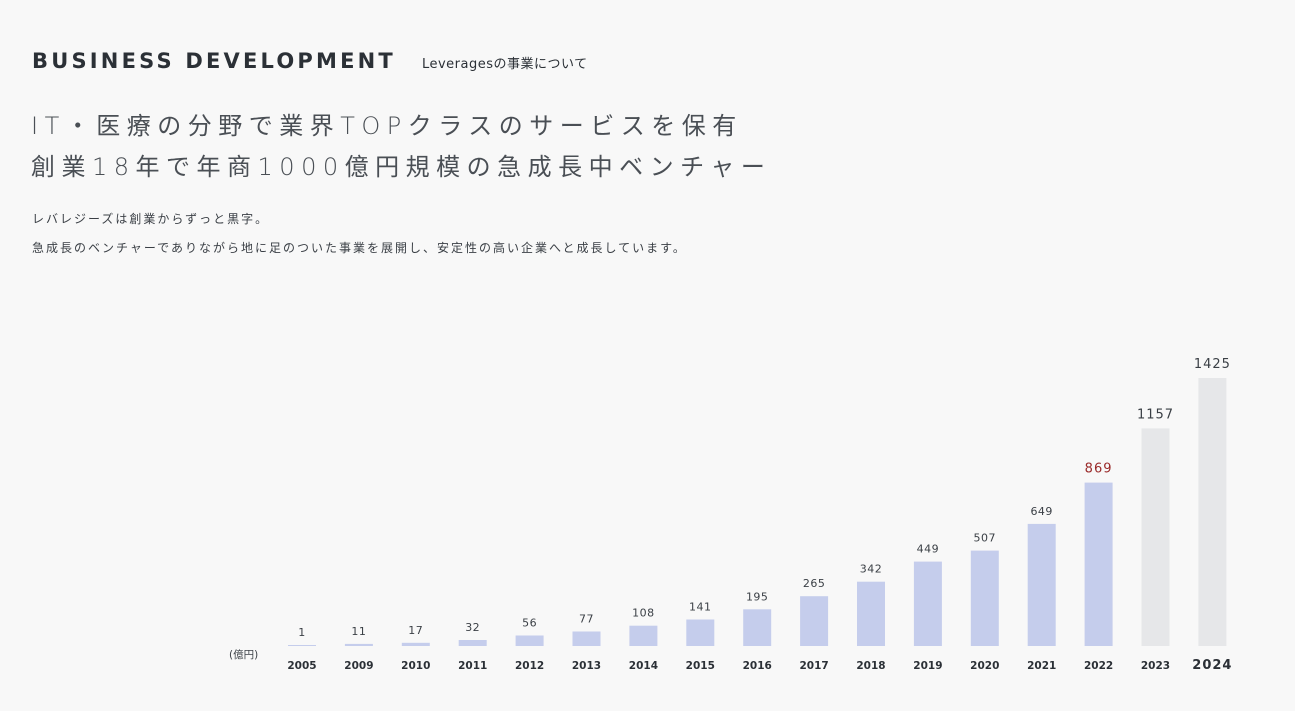  Describe the element at coordinates (415, 666) in the screenshot. I see `year-label-2010: 2010` at that location.